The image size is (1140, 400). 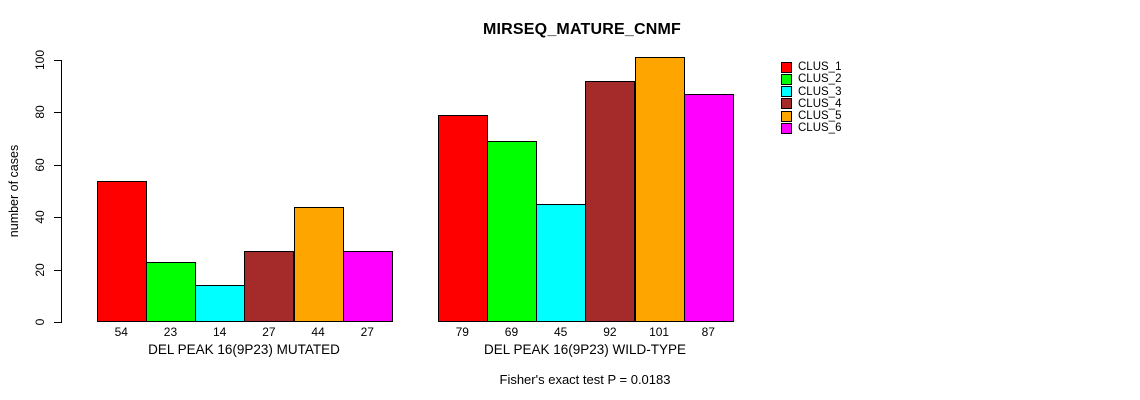 I want to click on legend-label: CLUS_4, so click(x=820, y=103).